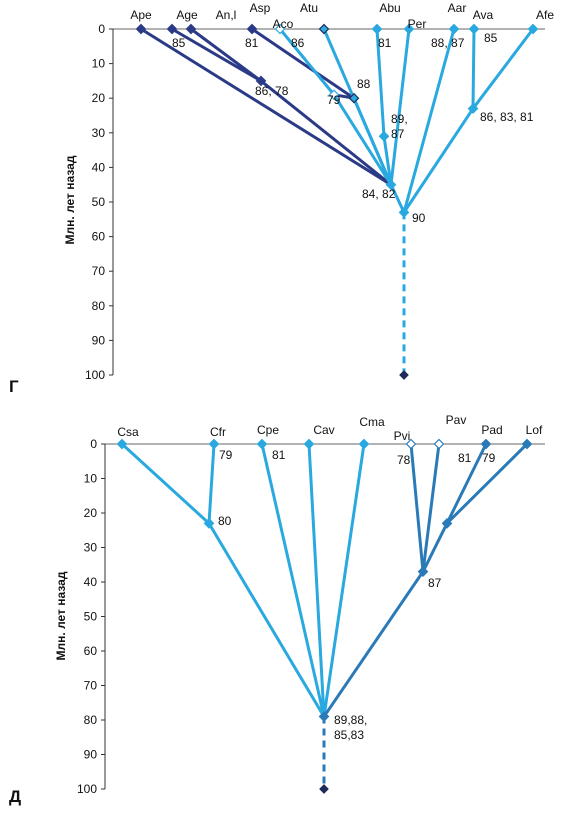 Image resolution: width=564 pixels, height=818 pixels. What do you see at coordinates (91, 513) in the screenshot?
I see `panel-d-tick-label: 20` at bounding box center [91, 513].